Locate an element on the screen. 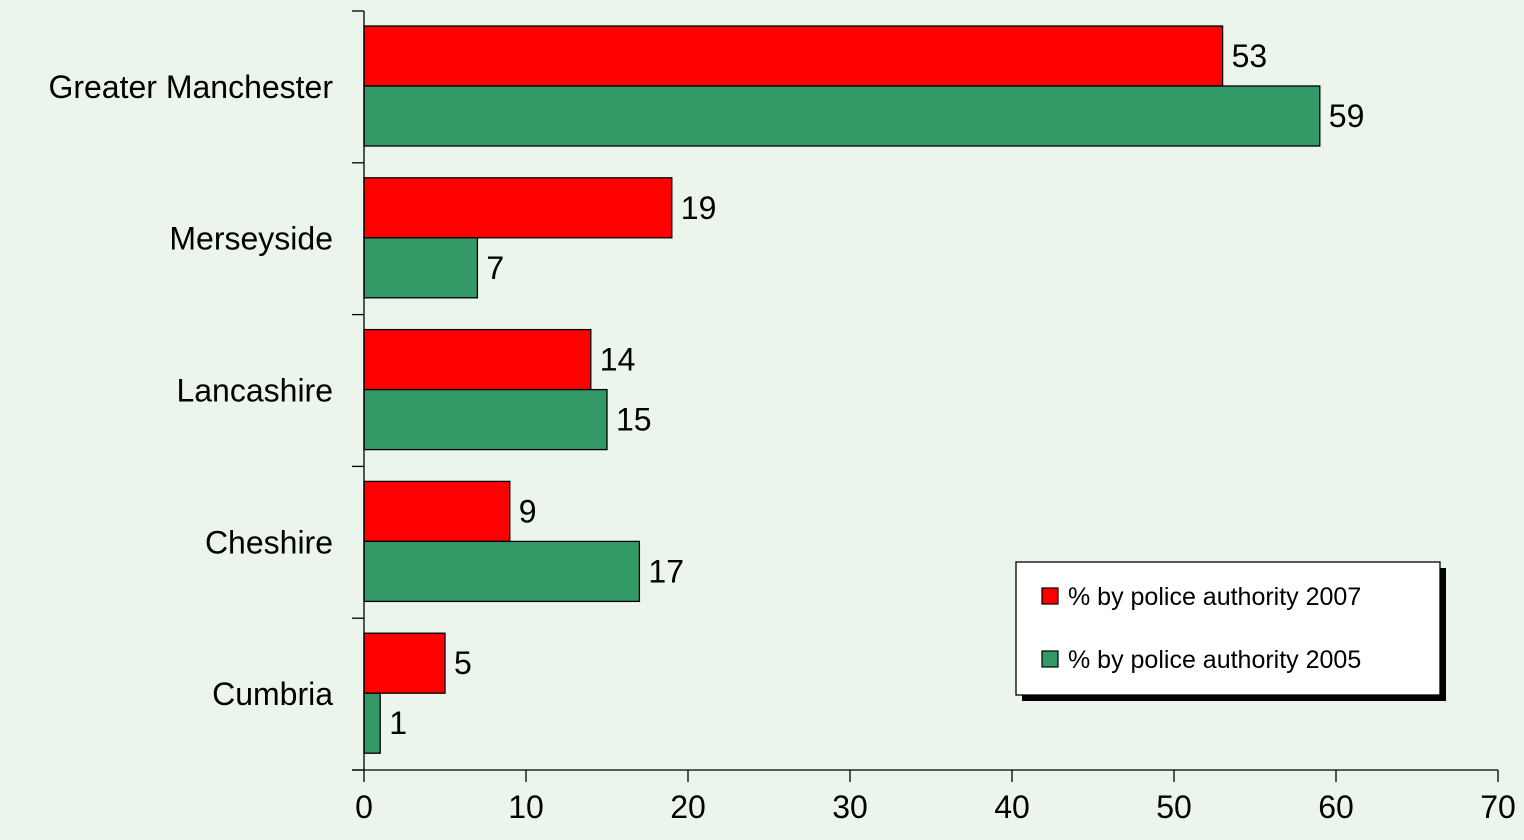  bar-cheshire-2005 is located at coordinates (502, 571).